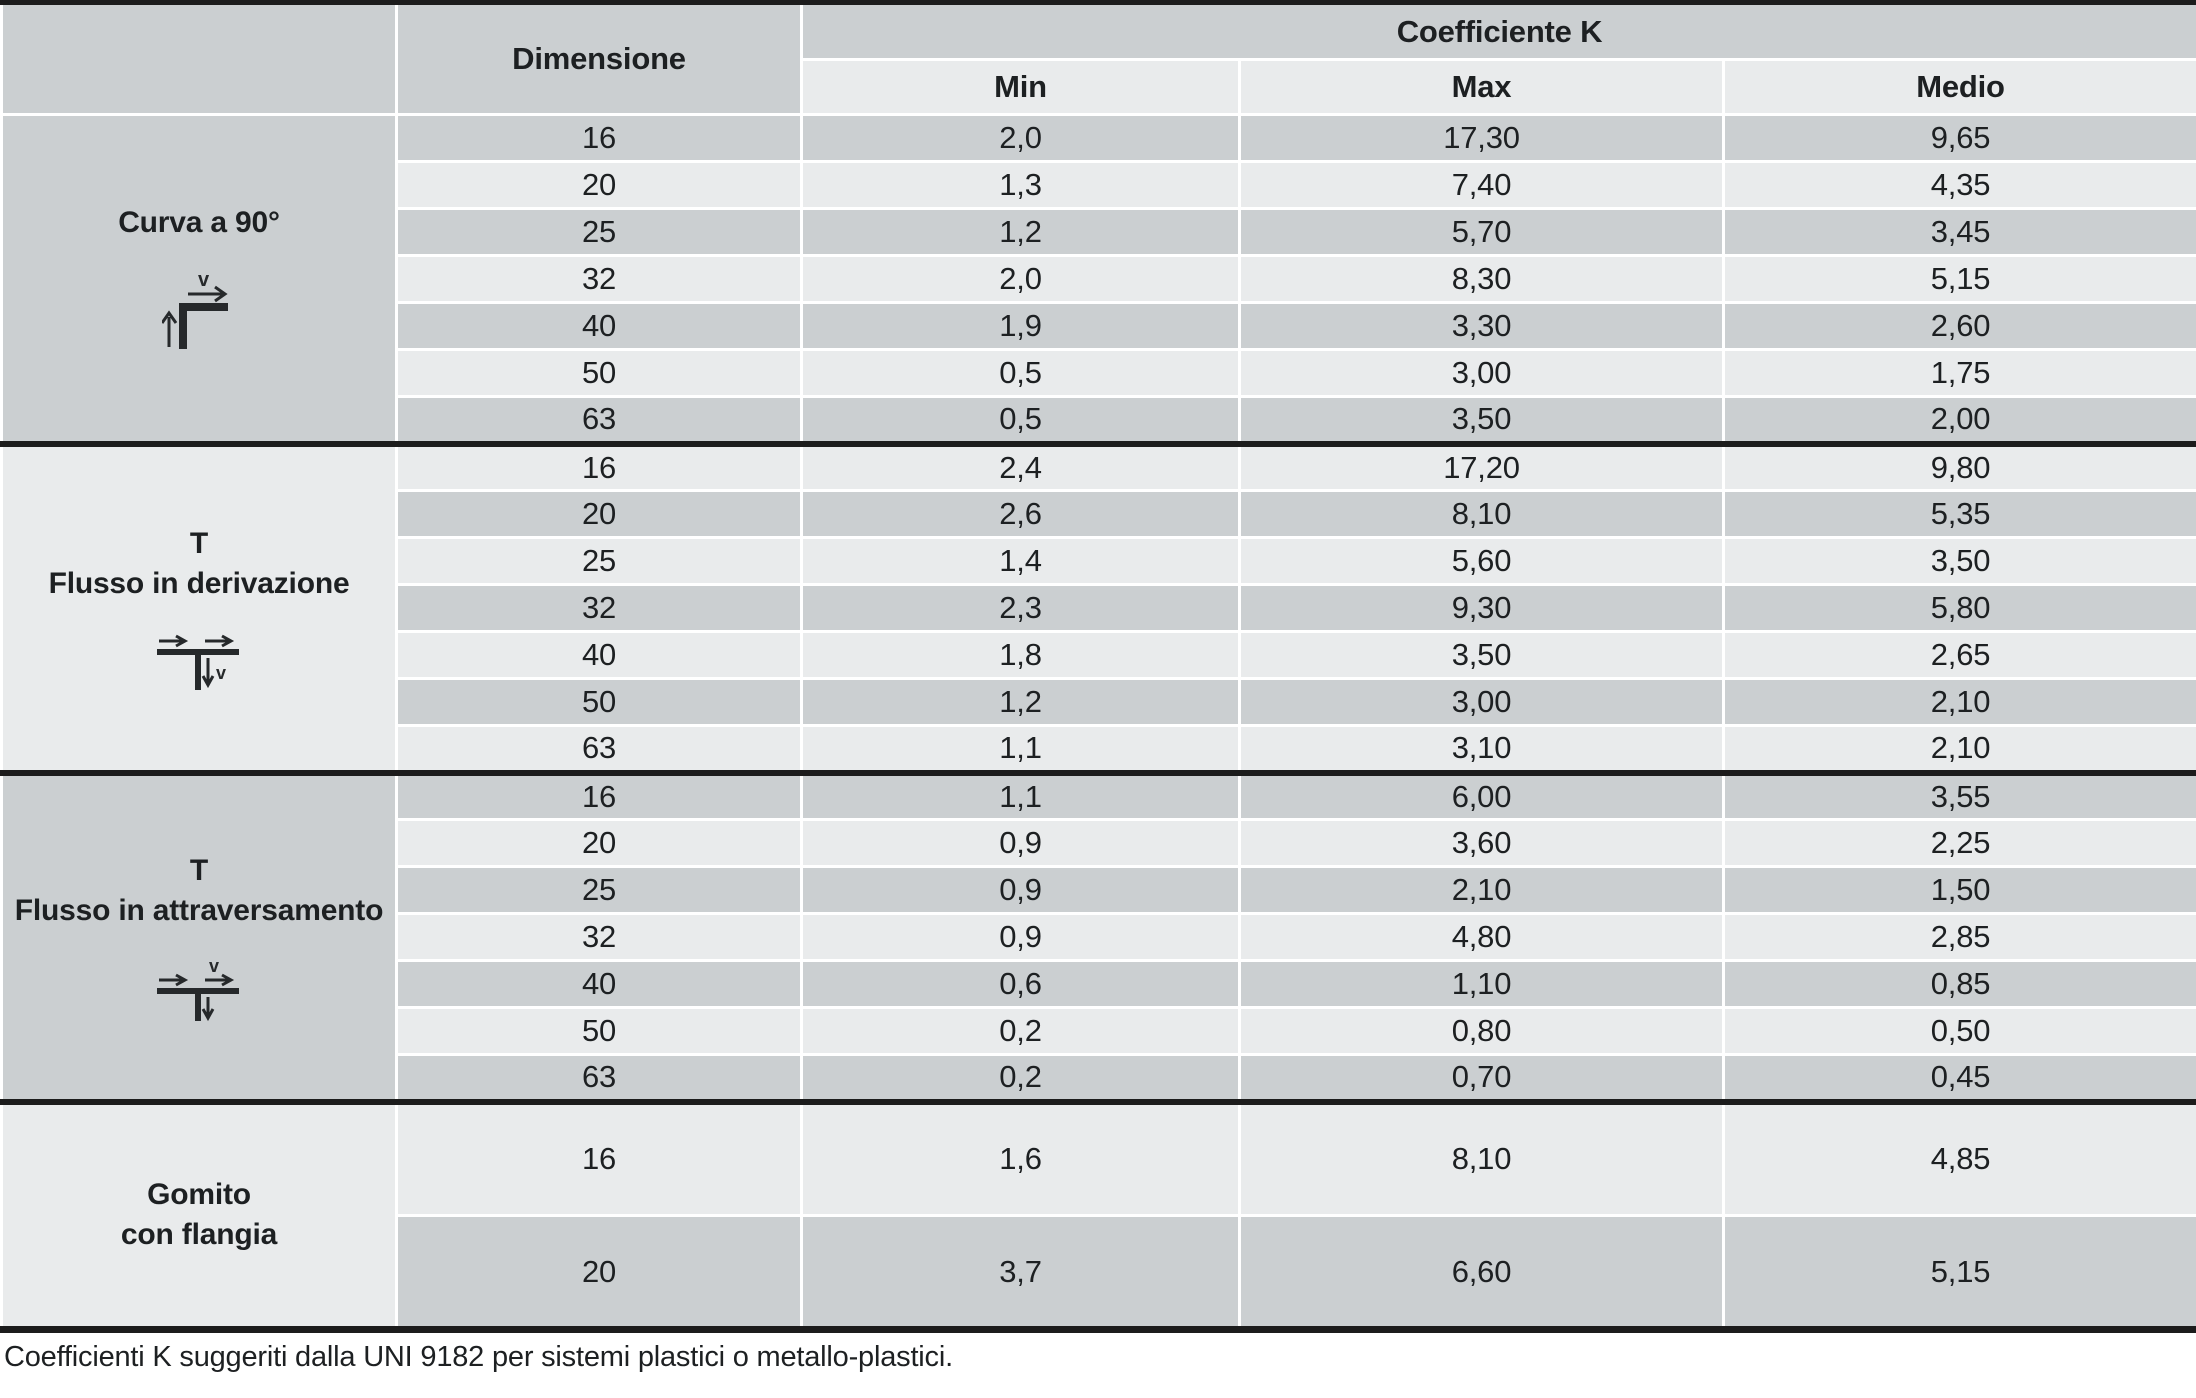 This screenshot has width=2196, height=1398. What do you see at coordinates (1958, 326) in the screenshot?
I see `medio-cell: 2,60` at bounding box center [1958, 326].